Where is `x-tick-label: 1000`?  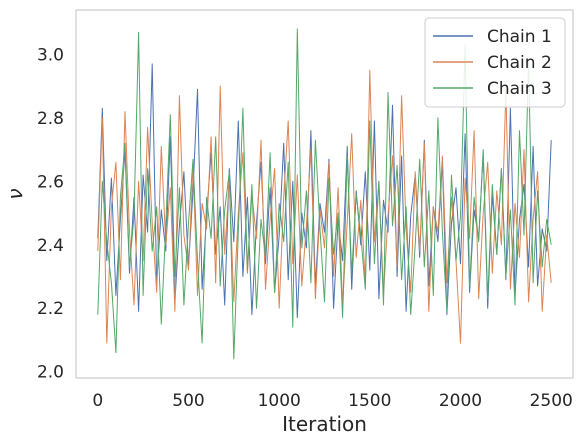 x-tick-label: 1000 is located at coordinates (279, 401).